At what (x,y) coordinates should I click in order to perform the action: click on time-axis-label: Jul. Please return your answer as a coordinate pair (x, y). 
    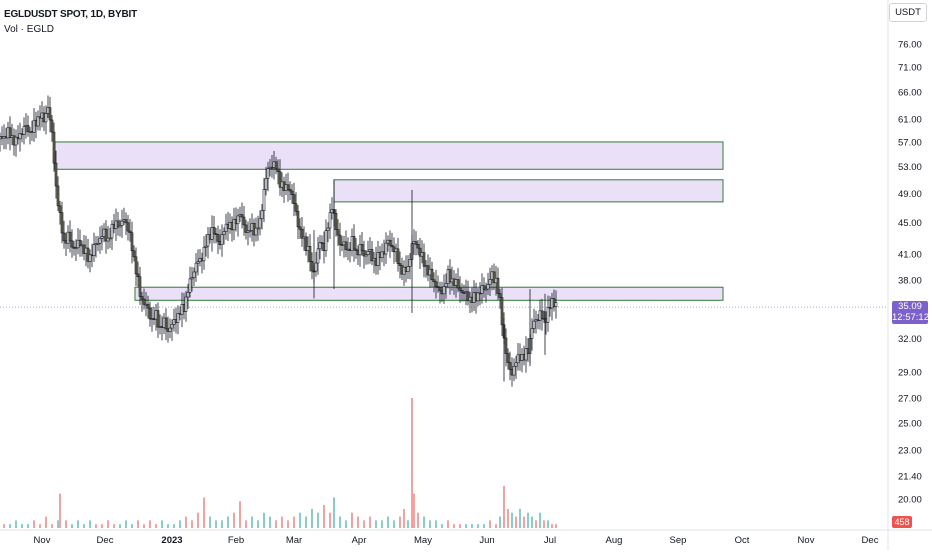
    Looking at the image, I should click on (550, 540).